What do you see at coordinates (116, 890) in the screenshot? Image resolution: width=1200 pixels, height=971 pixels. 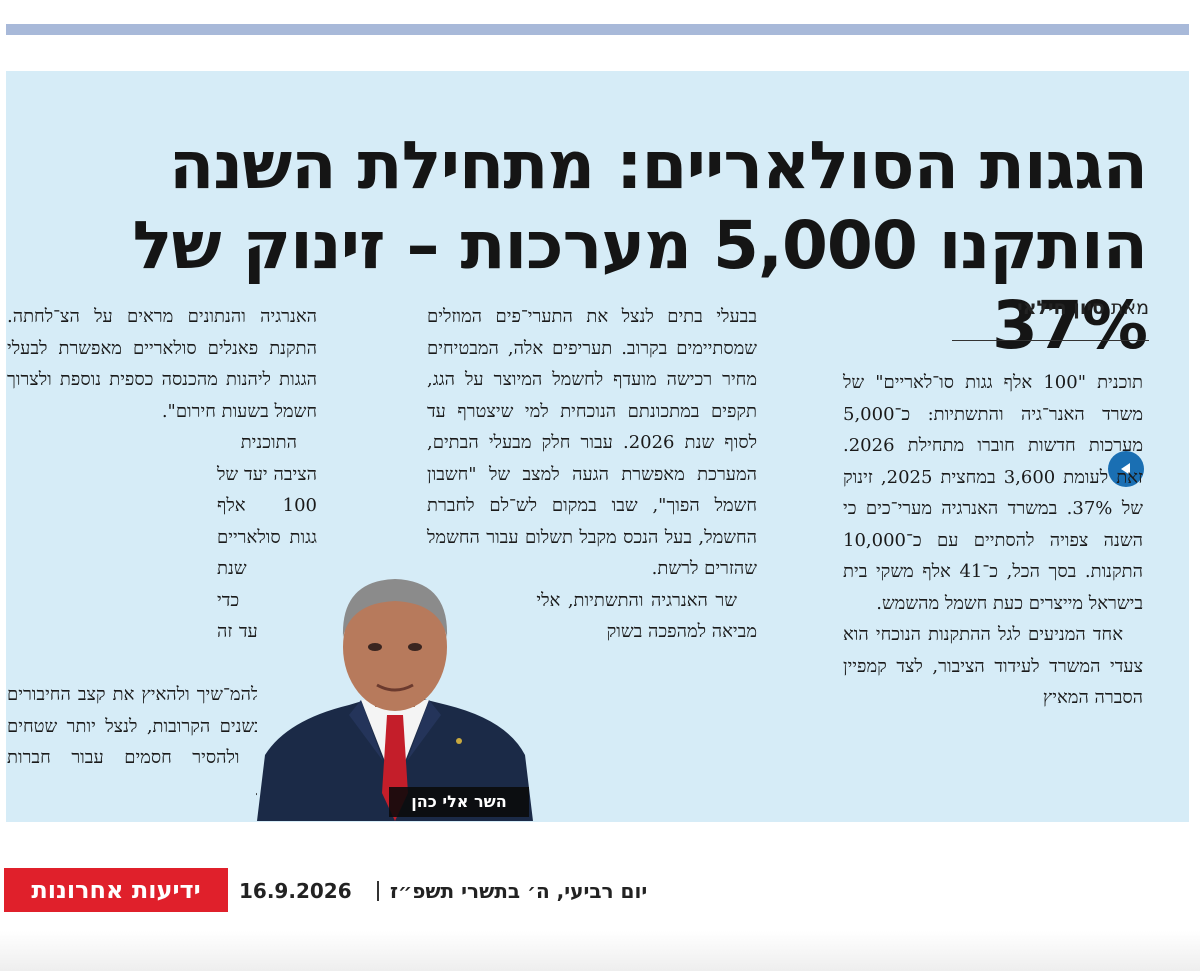 I see `masthead-logo: ידיעות אחרונות` at bounding box center [116, 890].